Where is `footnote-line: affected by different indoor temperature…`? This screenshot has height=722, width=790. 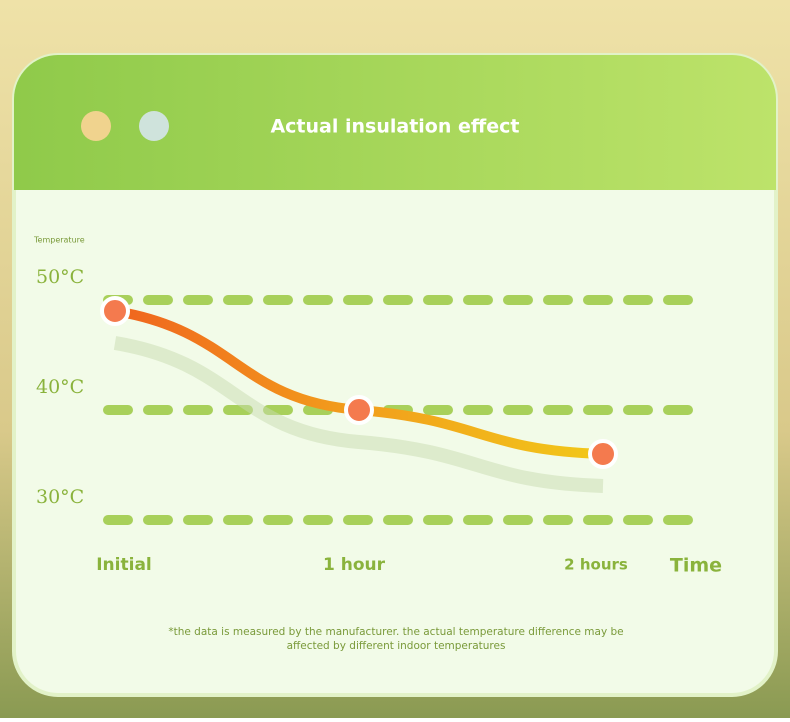
footnote-line: affected by different indoor temperature… is located at coordinates (396, 646).